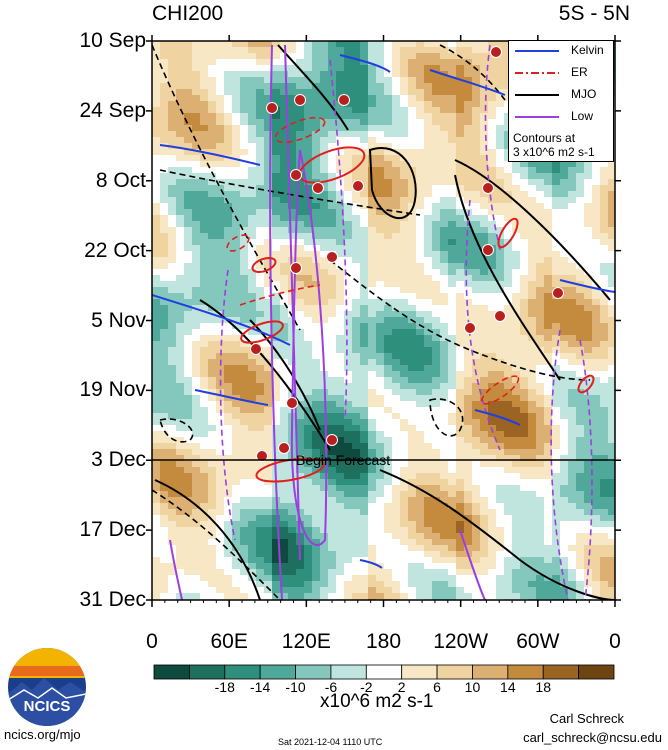 The width and height of the screenshot is (668, 750). What do you see at coordinates (118, 460) in the screenshot?
I see `y-tick-label: 3 Dec` at bounding box center [118, 460].